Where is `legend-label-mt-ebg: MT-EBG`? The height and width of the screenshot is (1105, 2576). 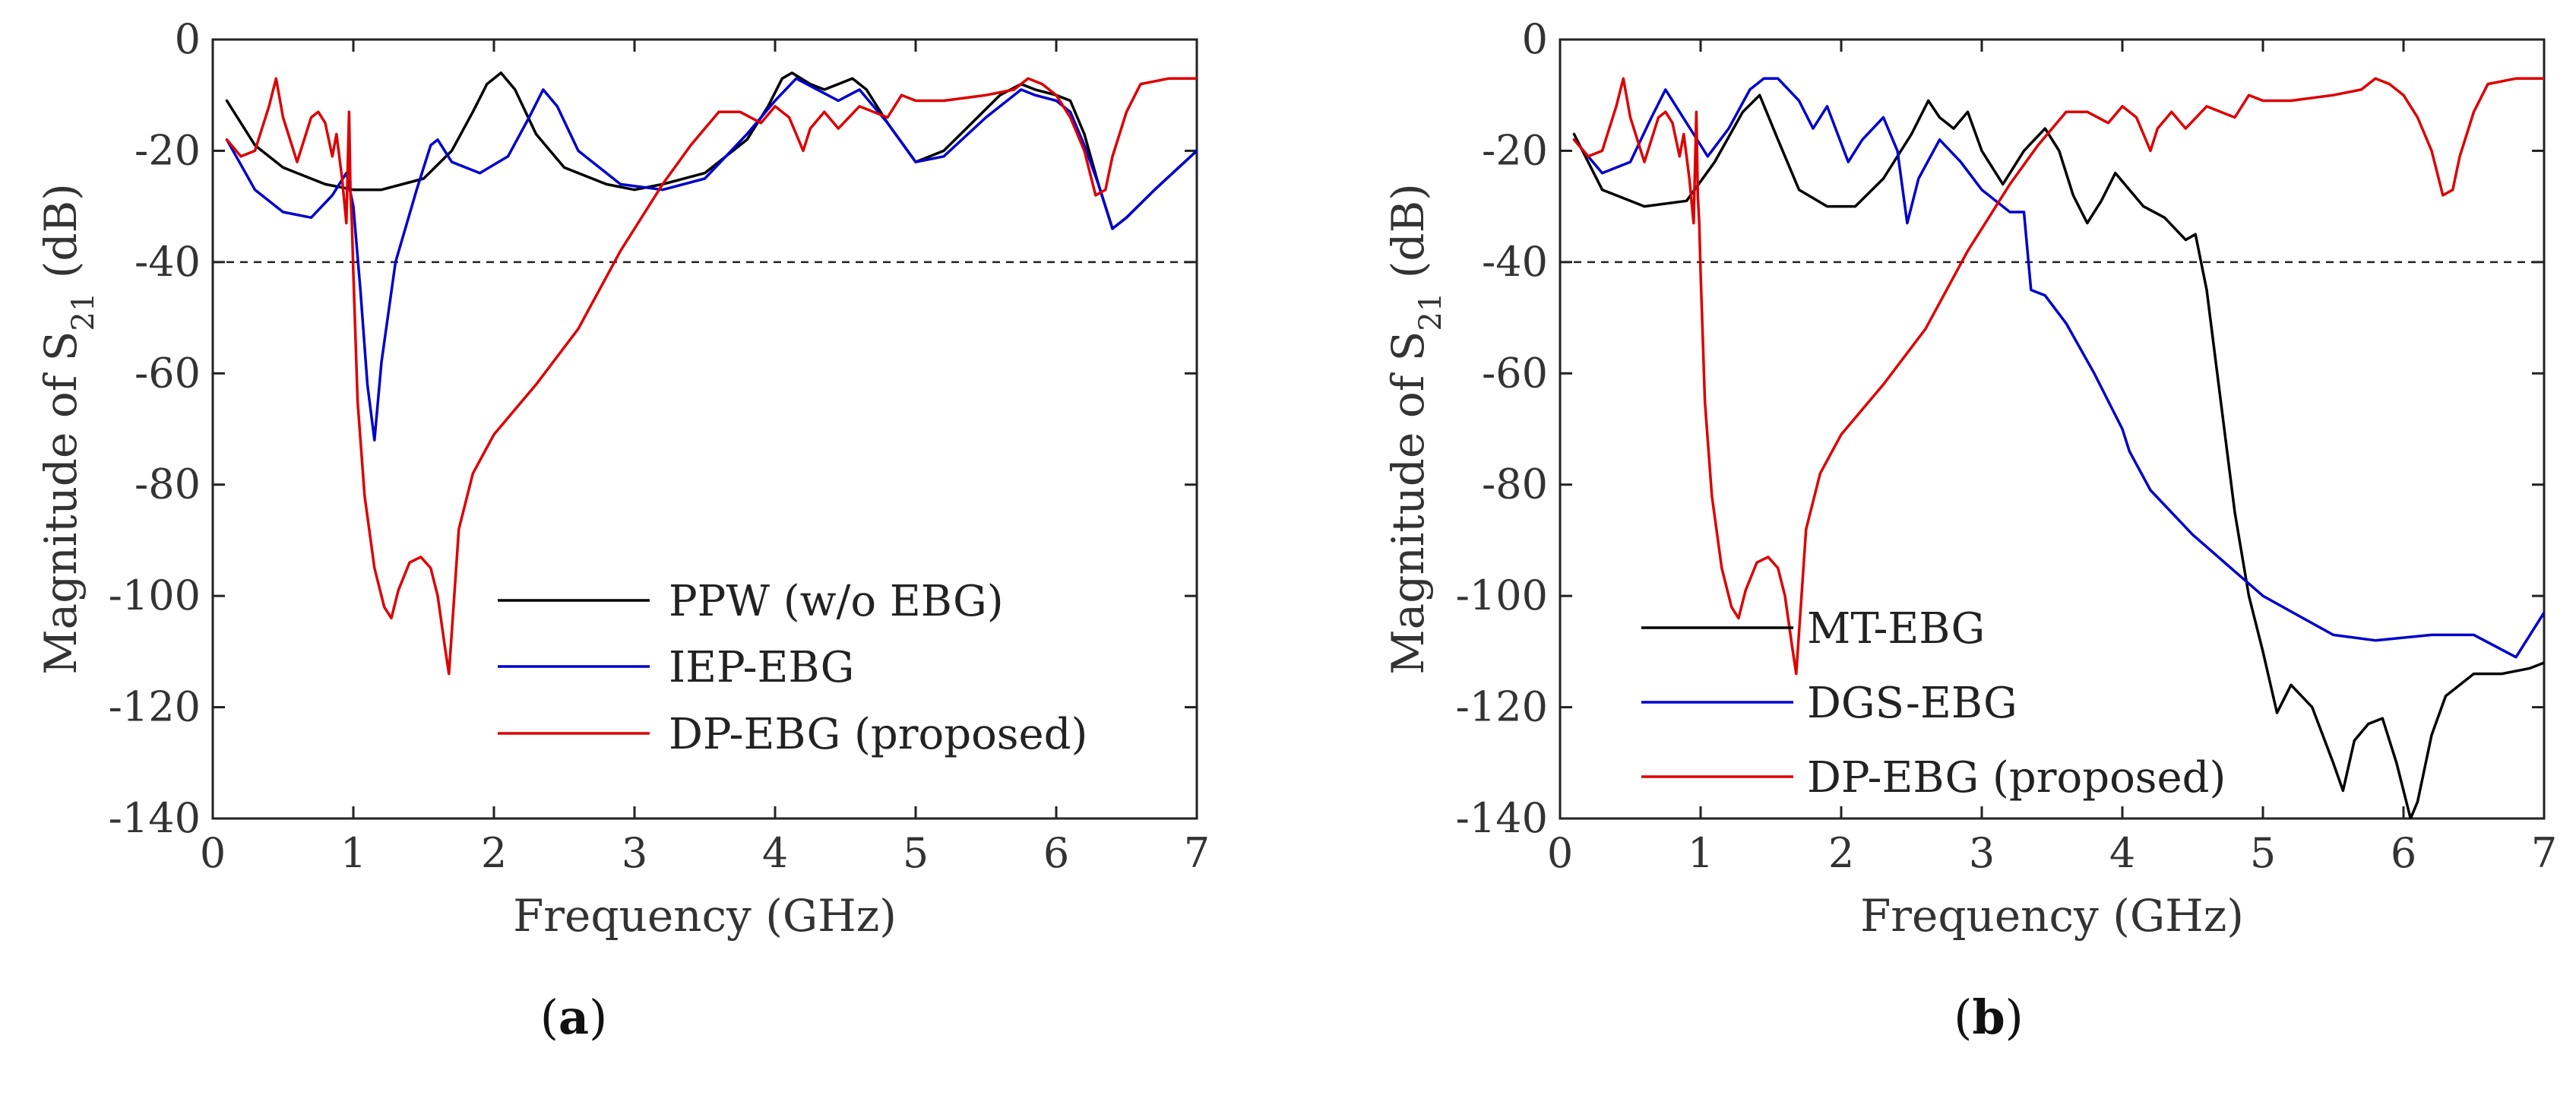 legend-label-mt-ebg: MT-EBG is located at coordinates (1896, 629).